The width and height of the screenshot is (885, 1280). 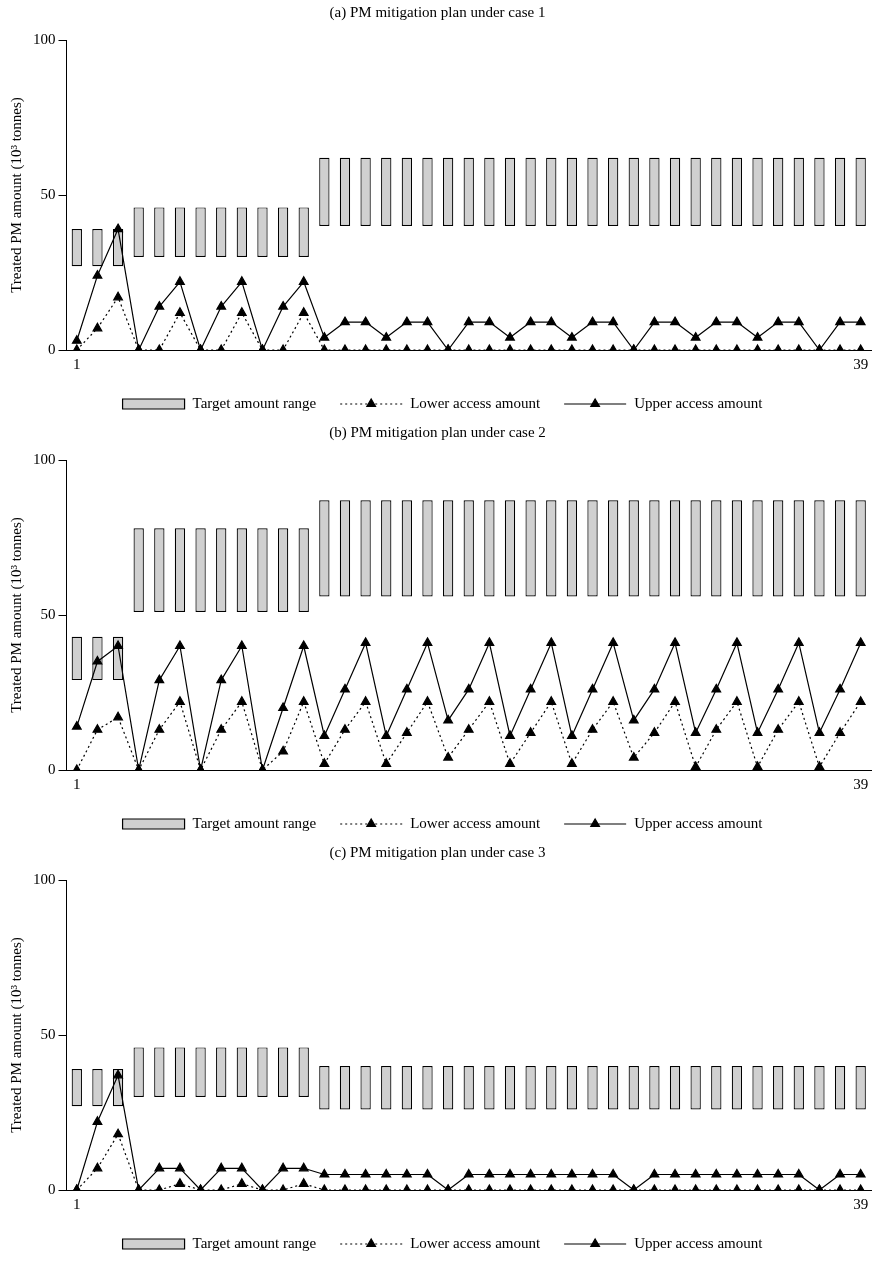 I want to click on chart-title: (b) PM mitigation plan under case 2, so click(x=437, y=432).